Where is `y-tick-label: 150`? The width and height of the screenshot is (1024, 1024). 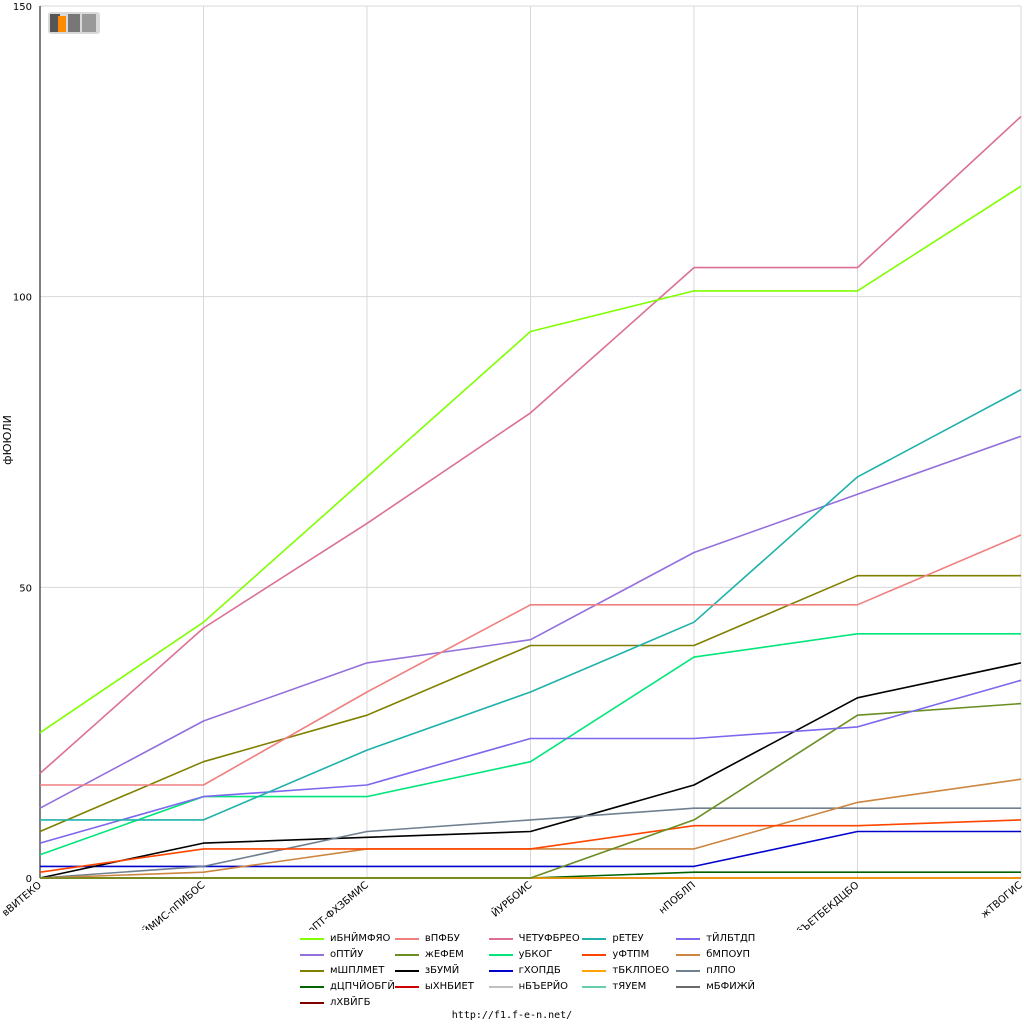
y-tick-label: 150 is located at coordinates (22, 7).